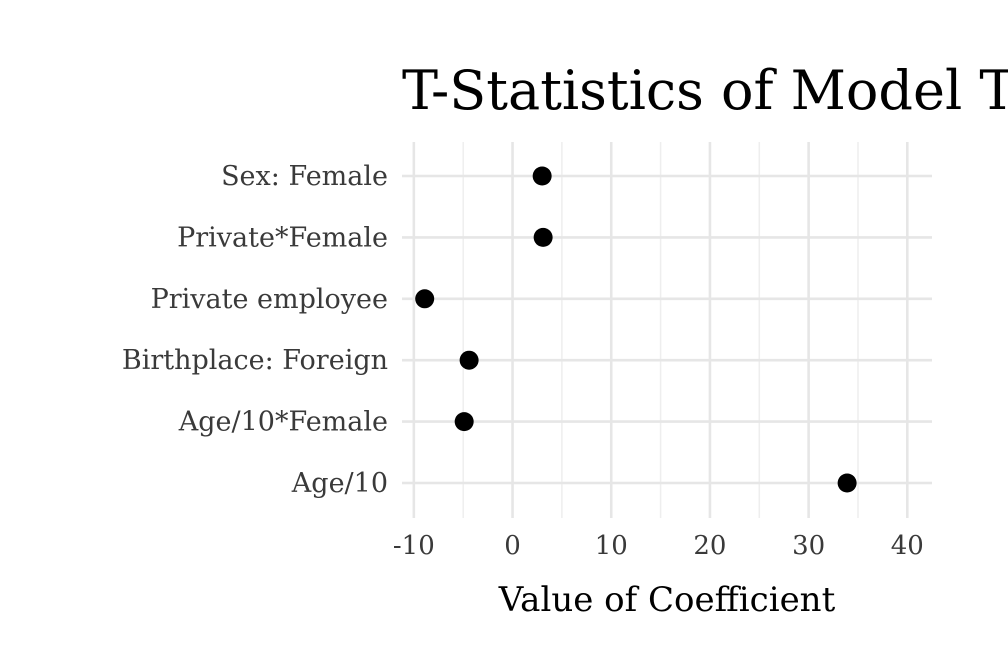  Describe the element at coordinates (283, 422) in the screenshot. I see `category-label: Age/10*Female` at that location.